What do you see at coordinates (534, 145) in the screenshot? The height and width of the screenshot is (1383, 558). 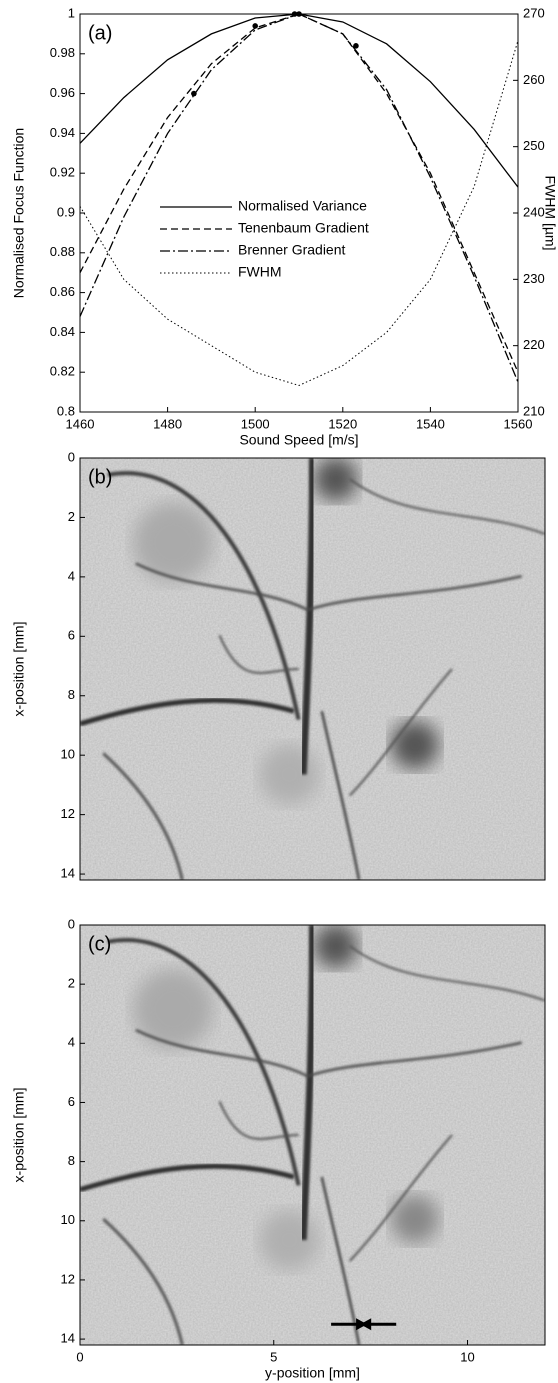 I see `y2-tick-label: 250` at bounding box center [534, 145].